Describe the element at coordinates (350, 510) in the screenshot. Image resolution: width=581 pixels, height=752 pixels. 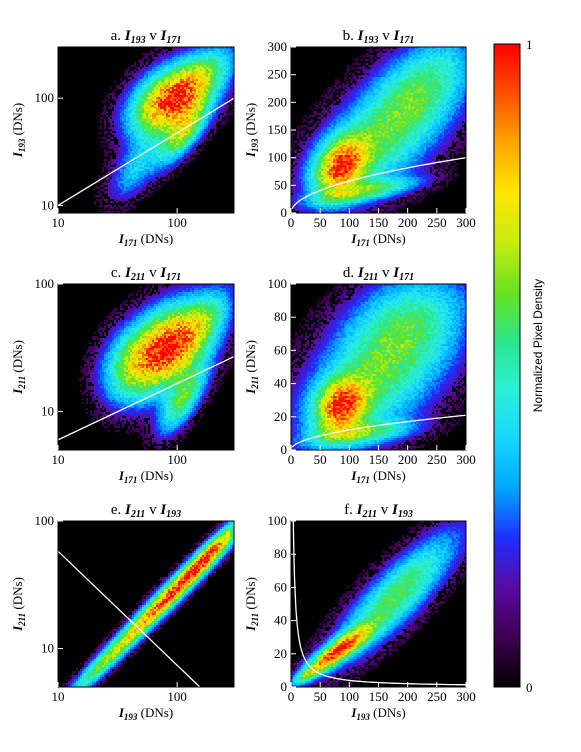
I see `title-prefix: f.` at that location.